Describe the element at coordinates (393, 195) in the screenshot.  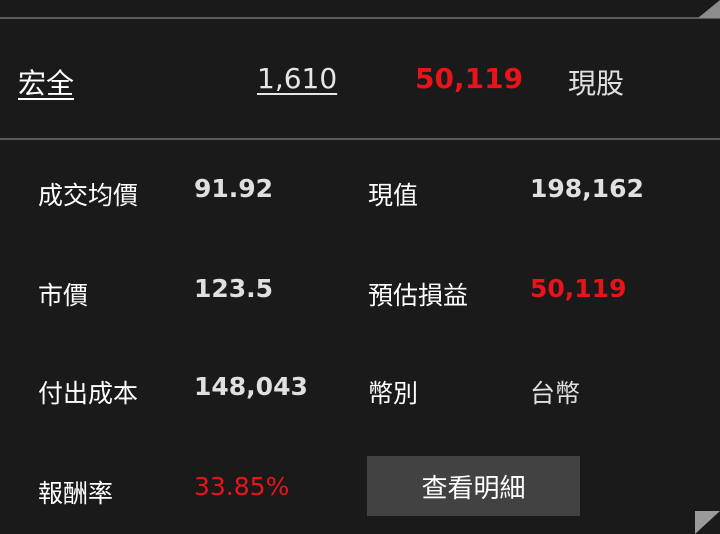
I see `current-value-label: 現值` at that location.